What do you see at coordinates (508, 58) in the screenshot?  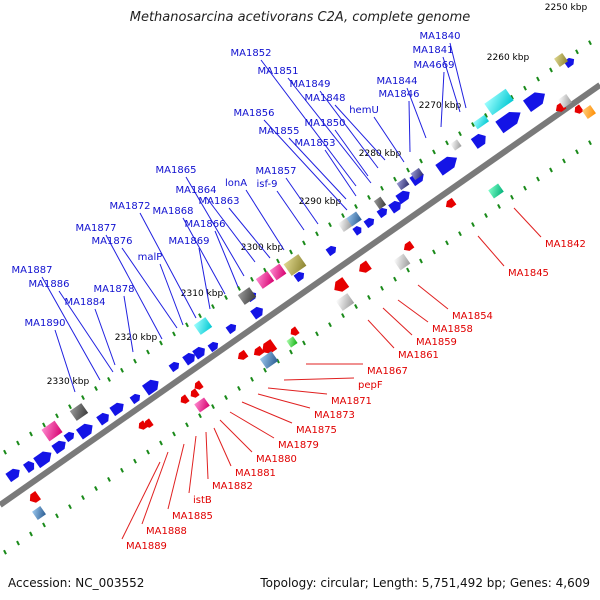 I see `kbp-label: 2260 kbp` at bounding box center [508, 58].